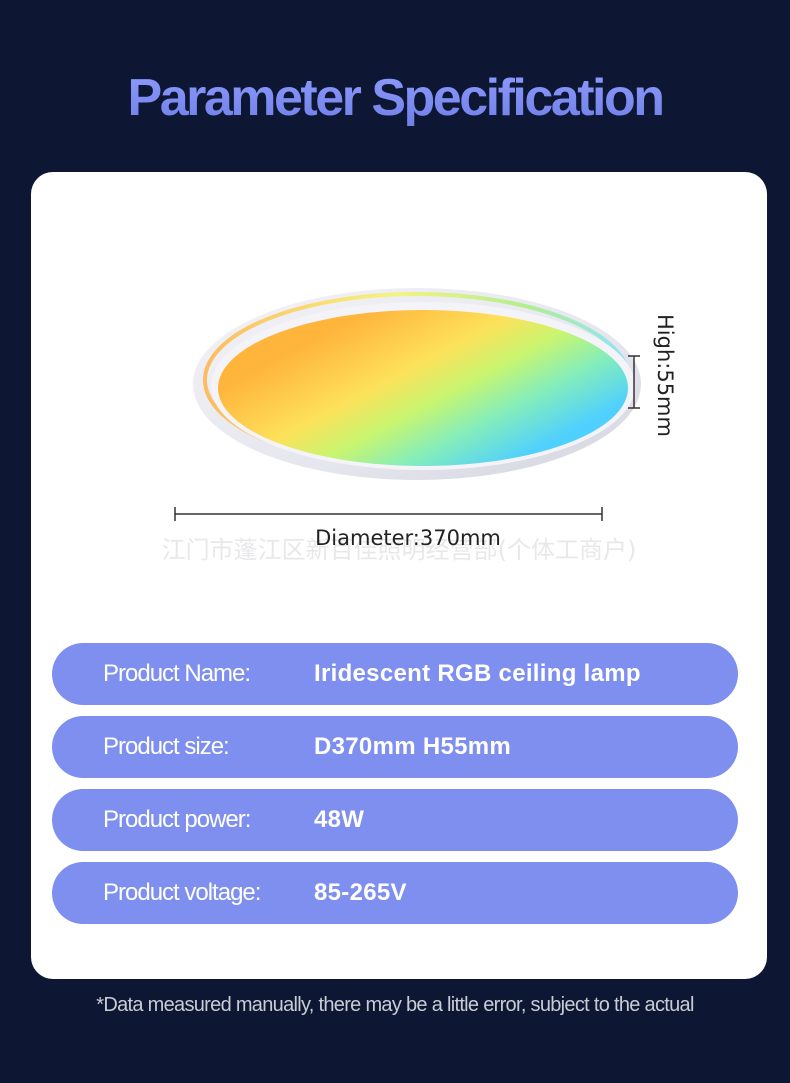 The height and width of the screenshot is (1083, 790). What do you see at coordinates (408, 538) in the screenshot?
I see `diameter-label: Diameter:370mm` at bounding box center [408, 538].